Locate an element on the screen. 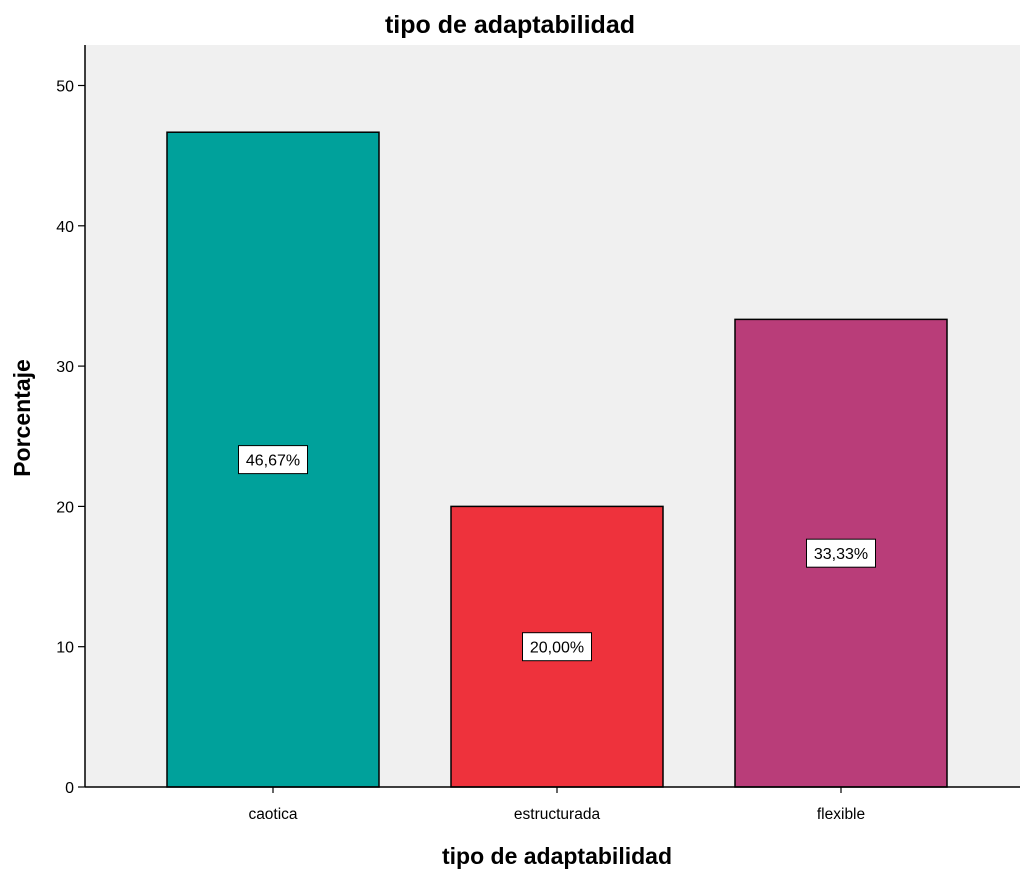 This screenshot has width=1020, height=876. y-tick-label: 30 is located at coordinates (65, 367).